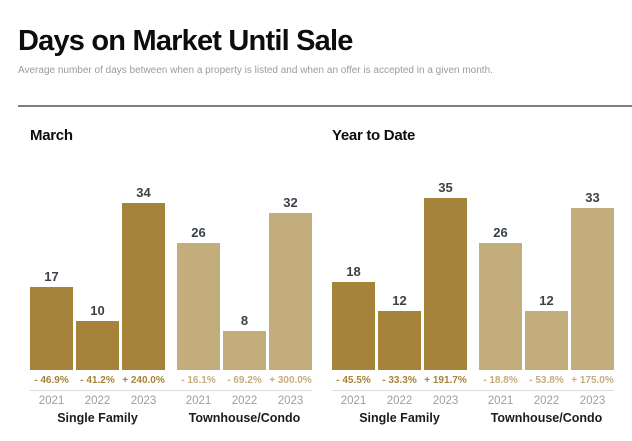 The image size is (632, 441). What do you see at coordinates (592, 380) in the screenshot?
I see `pct-change-label: + 175.0%` at bounding box center [592, 380].